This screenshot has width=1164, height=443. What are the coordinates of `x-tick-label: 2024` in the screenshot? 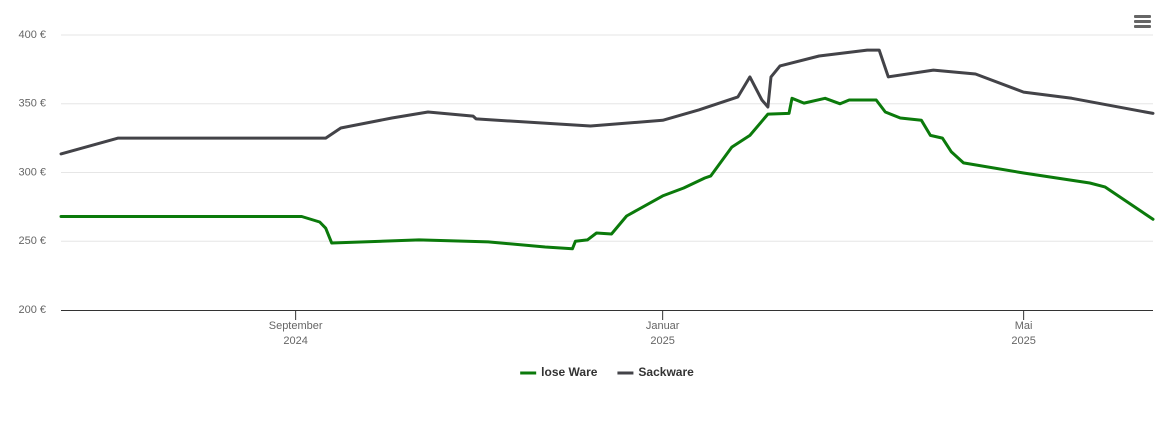 It's located at (295, 341).